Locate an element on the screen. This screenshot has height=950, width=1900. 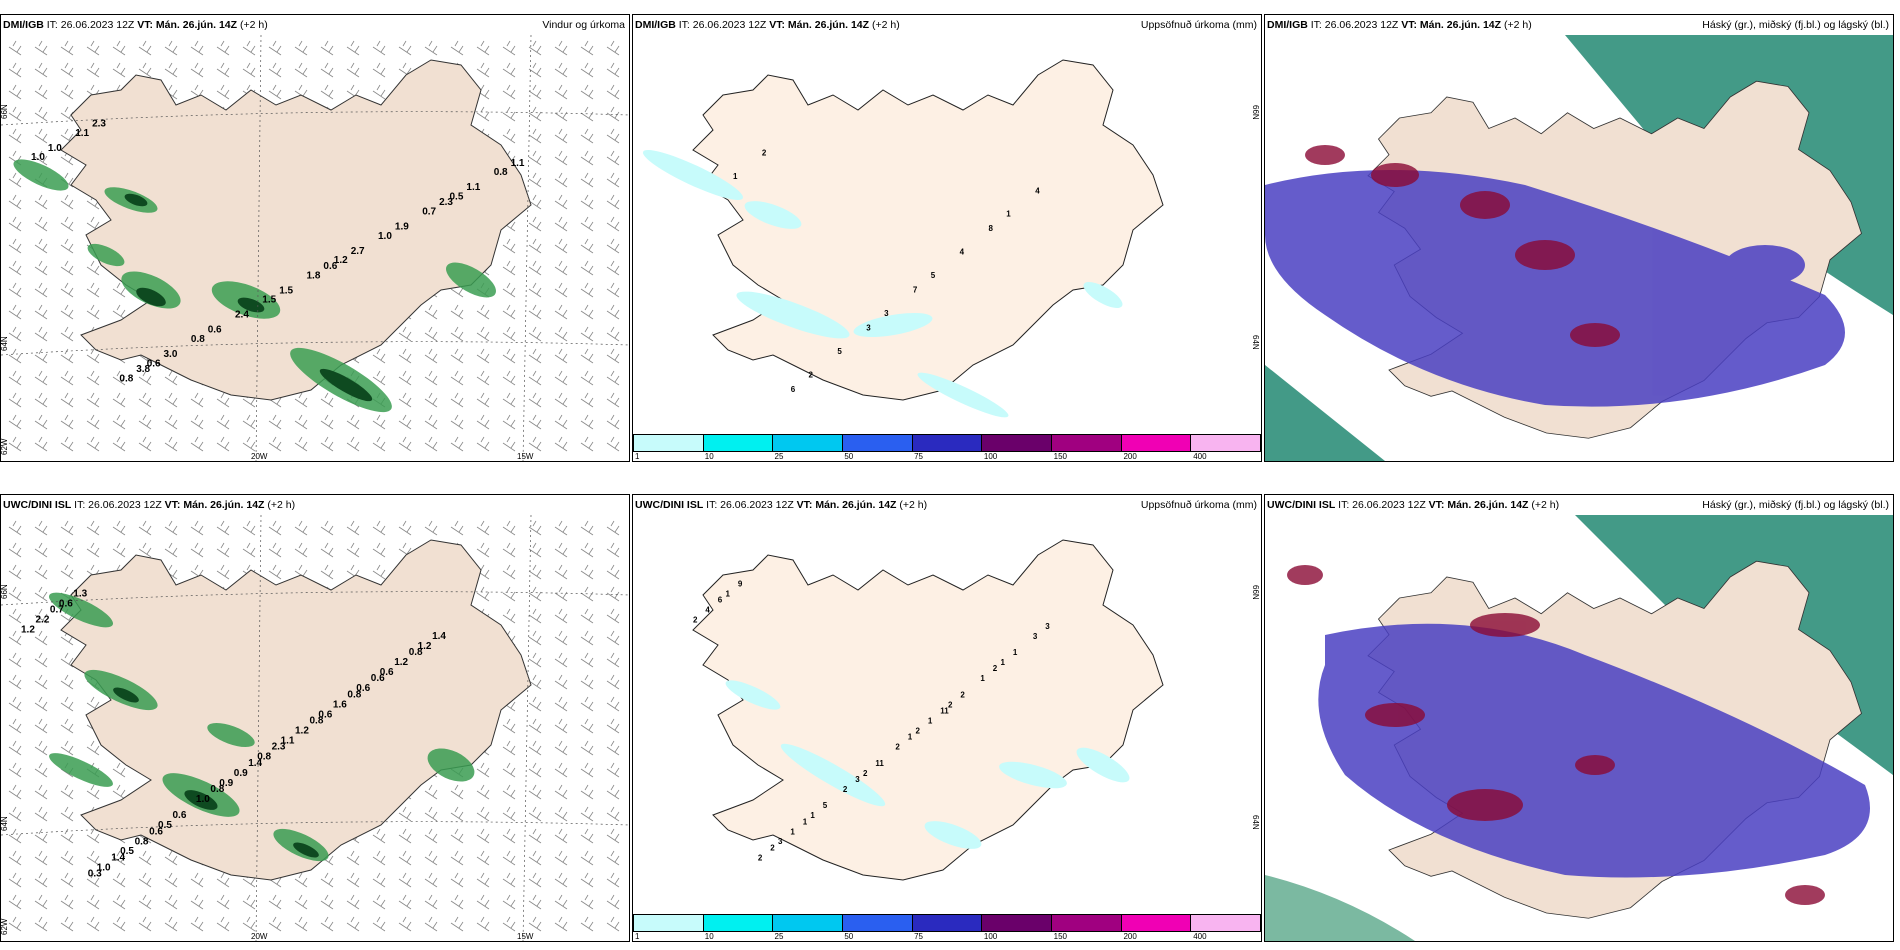
grid-lines is located at coordinates (315, 248).